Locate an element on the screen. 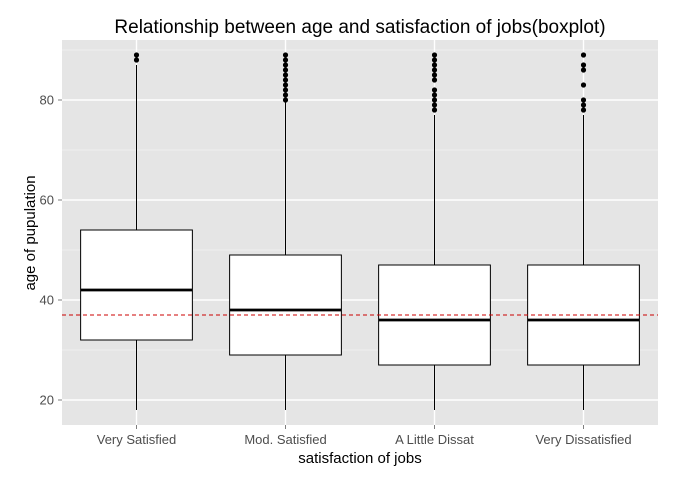  y-axis-ticks: 20 40 60 80 is located at coordinates (51, 250).